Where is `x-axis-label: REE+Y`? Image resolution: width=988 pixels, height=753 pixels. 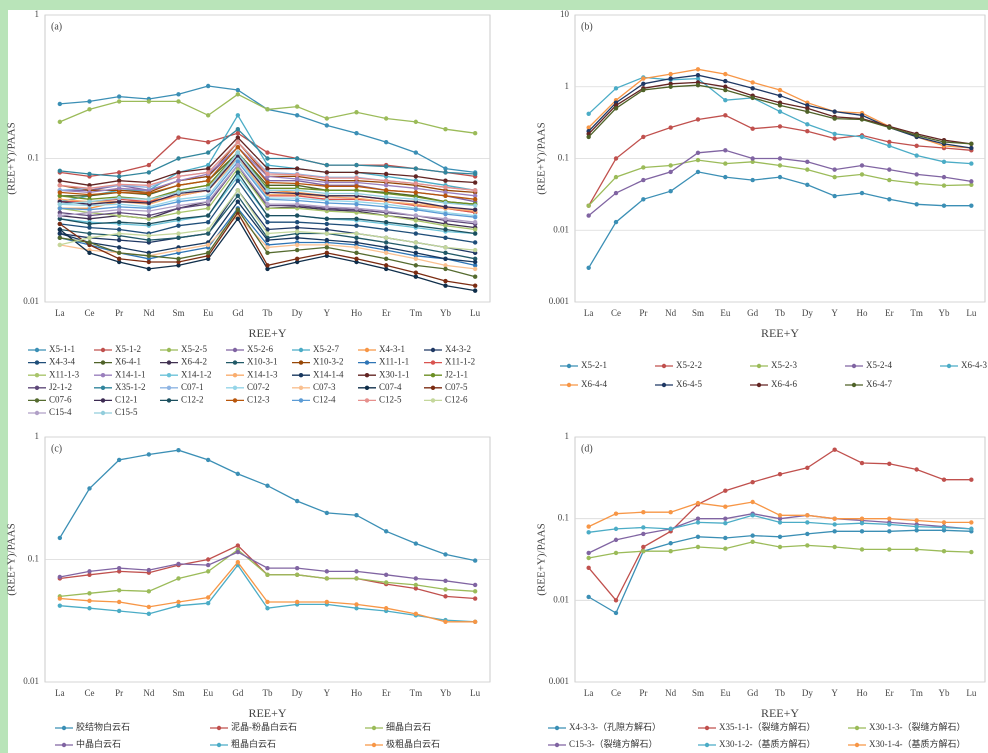 x-axis-label: REE+Y is located at coordinates (780, 333).